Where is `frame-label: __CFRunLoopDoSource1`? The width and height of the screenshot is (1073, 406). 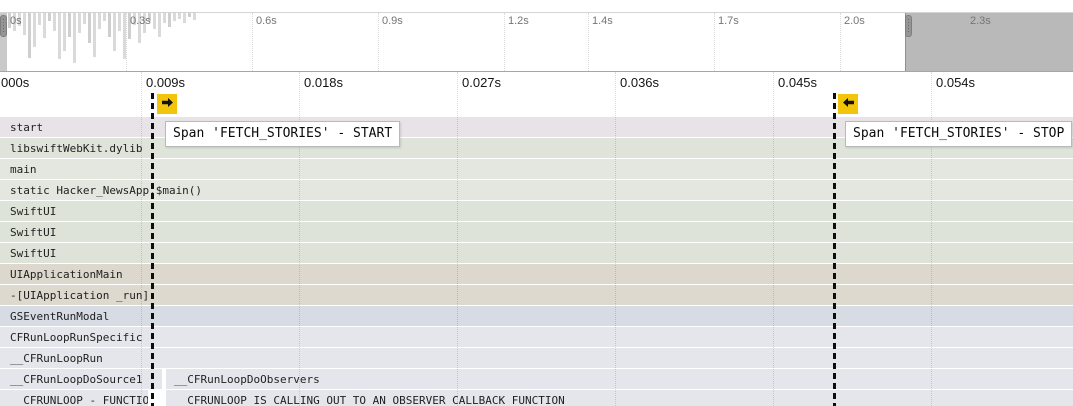 frame-label: __CFRunLoopDoSource1 is located at coordinates (76, 379).